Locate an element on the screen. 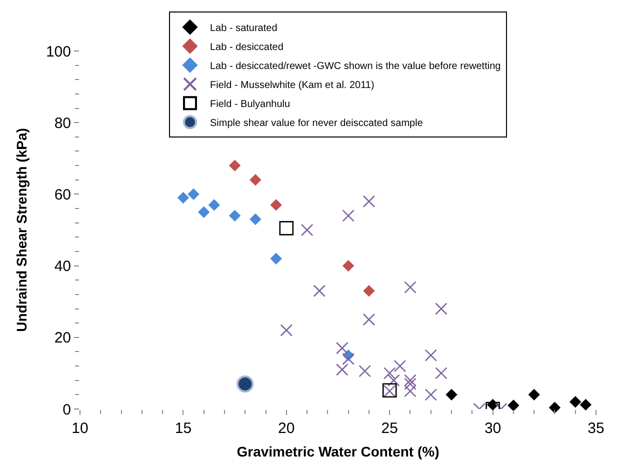 The width and height of the screenshot is (618, 471). x-tick-label: 15 is located at coordinates (183, 428).